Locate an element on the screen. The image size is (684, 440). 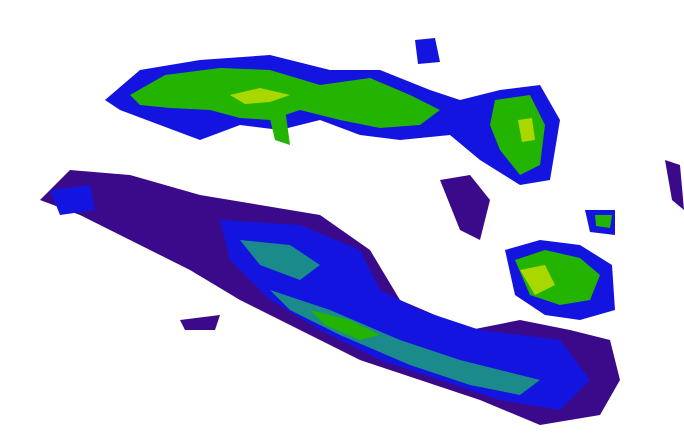
northern-echo-band-core is located at coordinates (285, 98).